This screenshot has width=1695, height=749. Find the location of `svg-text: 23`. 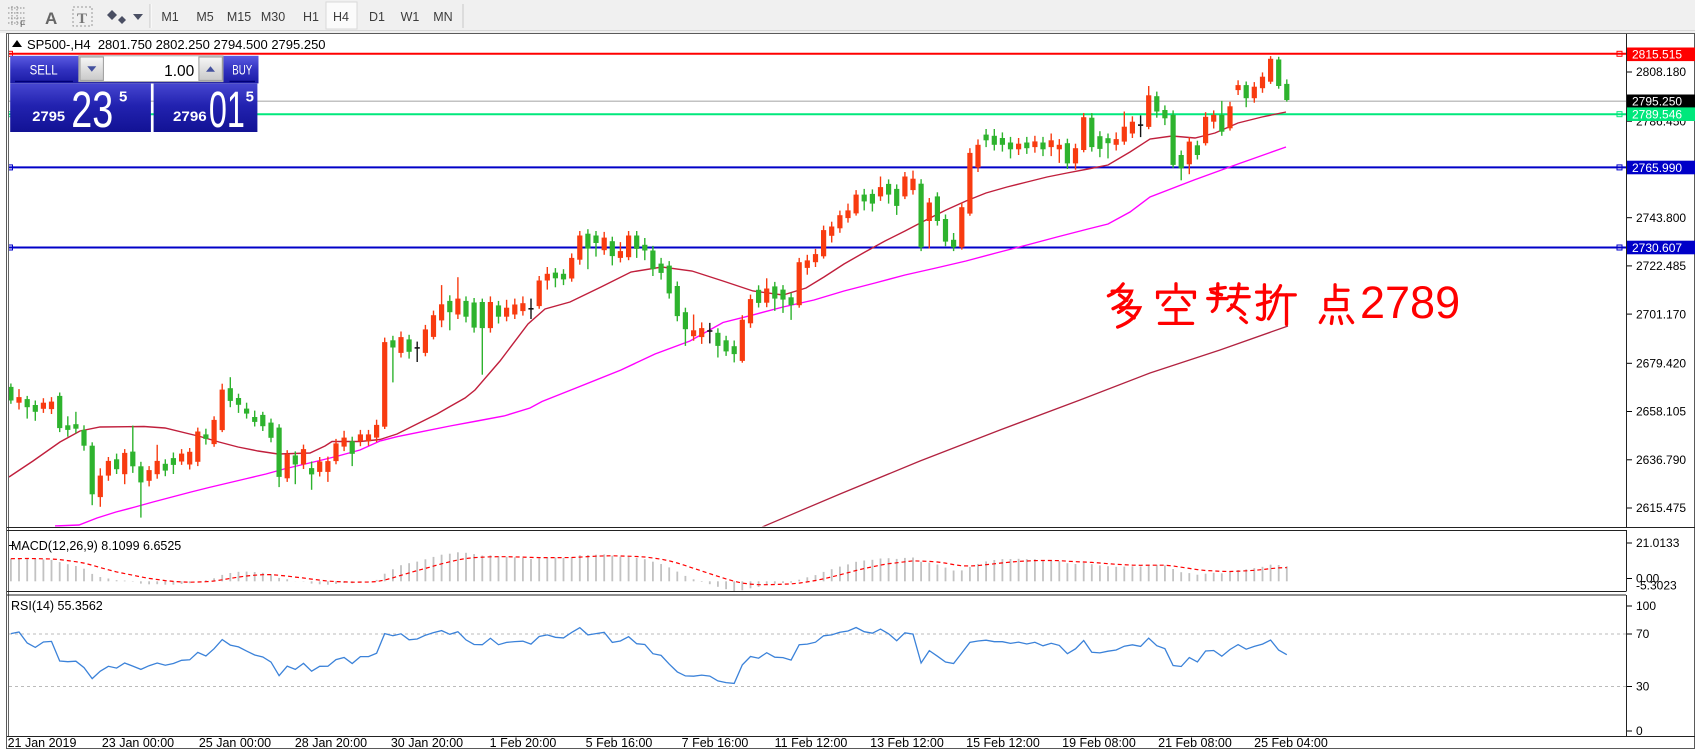

svg-text: 23 is located at coordinates (92, 109).